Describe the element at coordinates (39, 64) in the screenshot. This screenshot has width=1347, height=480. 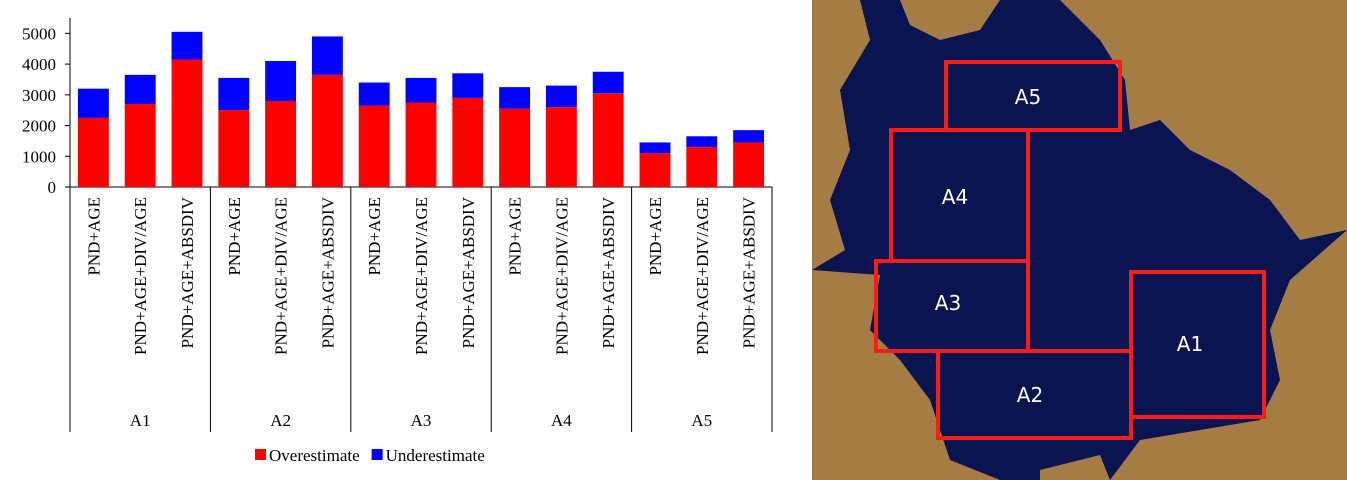
I see `y-tick-label: 4000` at that location.